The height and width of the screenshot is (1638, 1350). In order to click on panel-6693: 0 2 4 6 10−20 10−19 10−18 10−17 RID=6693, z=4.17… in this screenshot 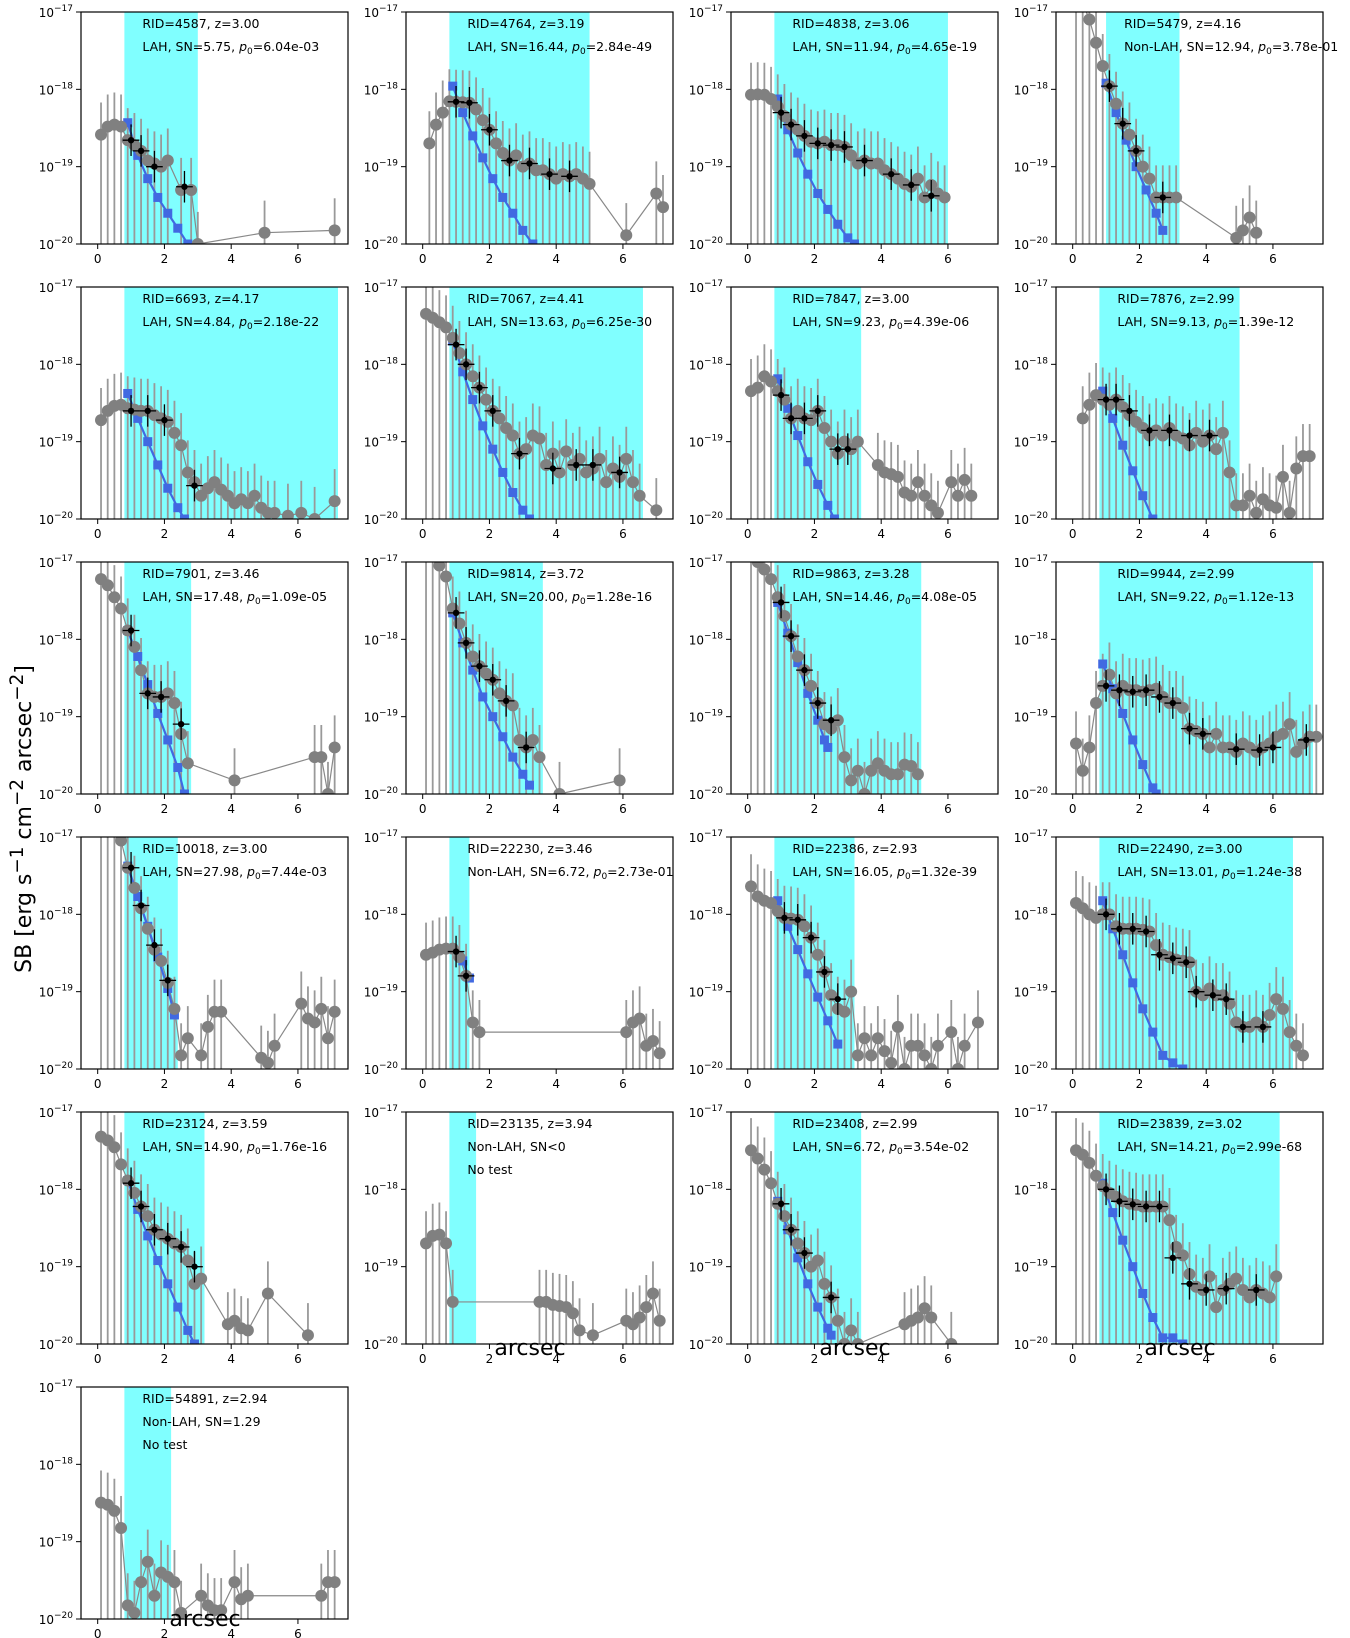, I will do `click(194, 410)`.